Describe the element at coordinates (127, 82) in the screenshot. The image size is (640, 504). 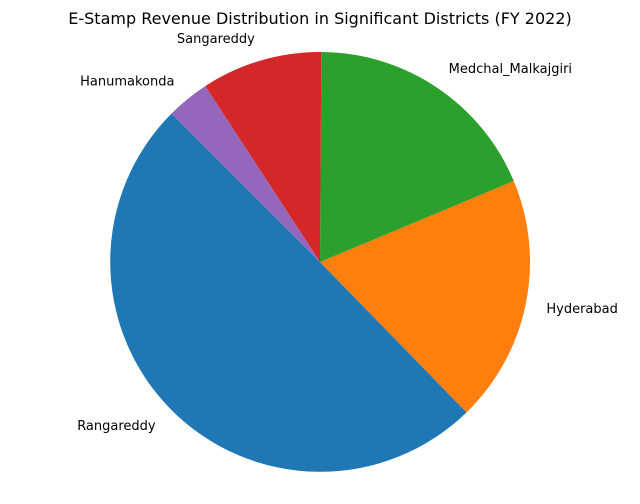
I see `slice-label-hanumakonda: Hanumakonda` at that location.